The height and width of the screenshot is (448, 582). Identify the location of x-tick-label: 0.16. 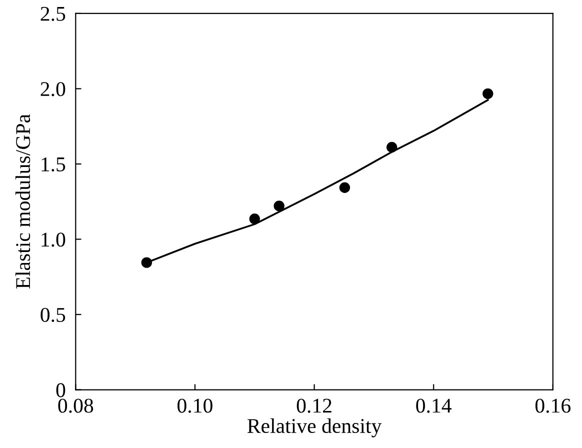
(553, 405).